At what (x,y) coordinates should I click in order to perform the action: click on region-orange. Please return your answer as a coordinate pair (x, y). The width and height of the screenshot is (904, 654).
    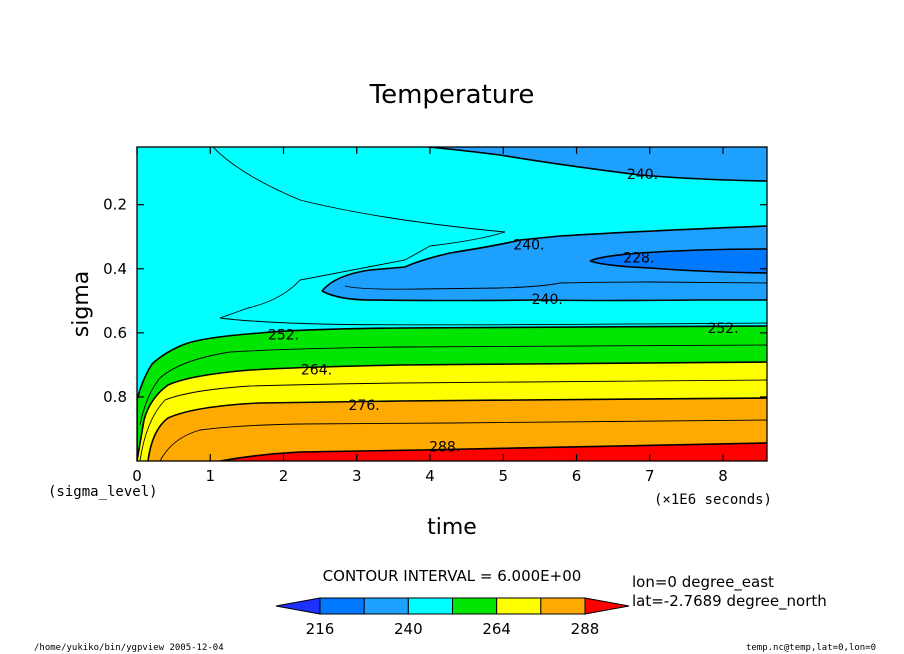
    Looking at the image, I should click on (457, 429).